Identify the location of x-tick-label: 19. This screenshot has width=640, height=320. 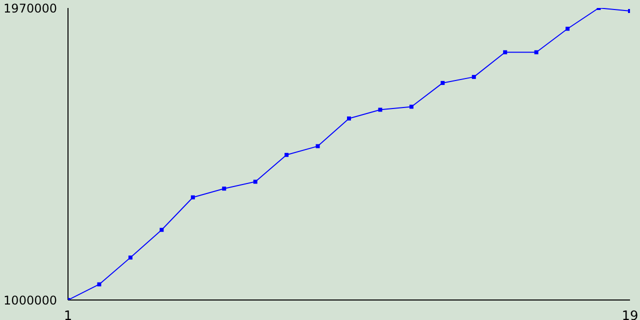
(630, 314).